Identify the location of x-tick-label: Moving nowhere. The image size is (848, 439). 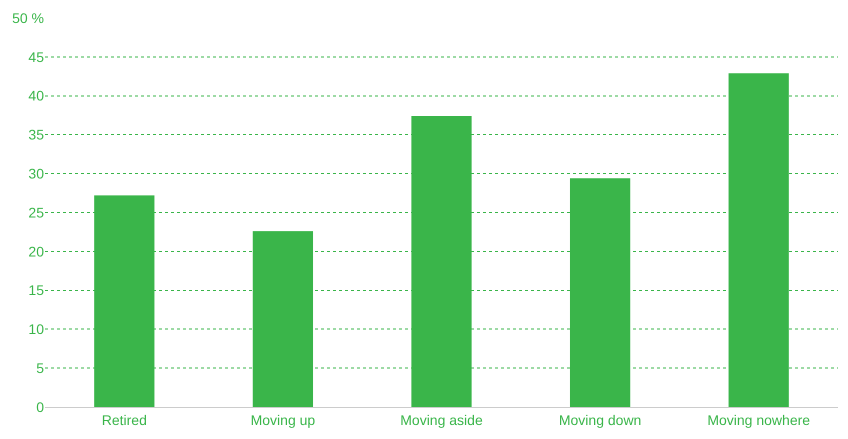
(758, 420).